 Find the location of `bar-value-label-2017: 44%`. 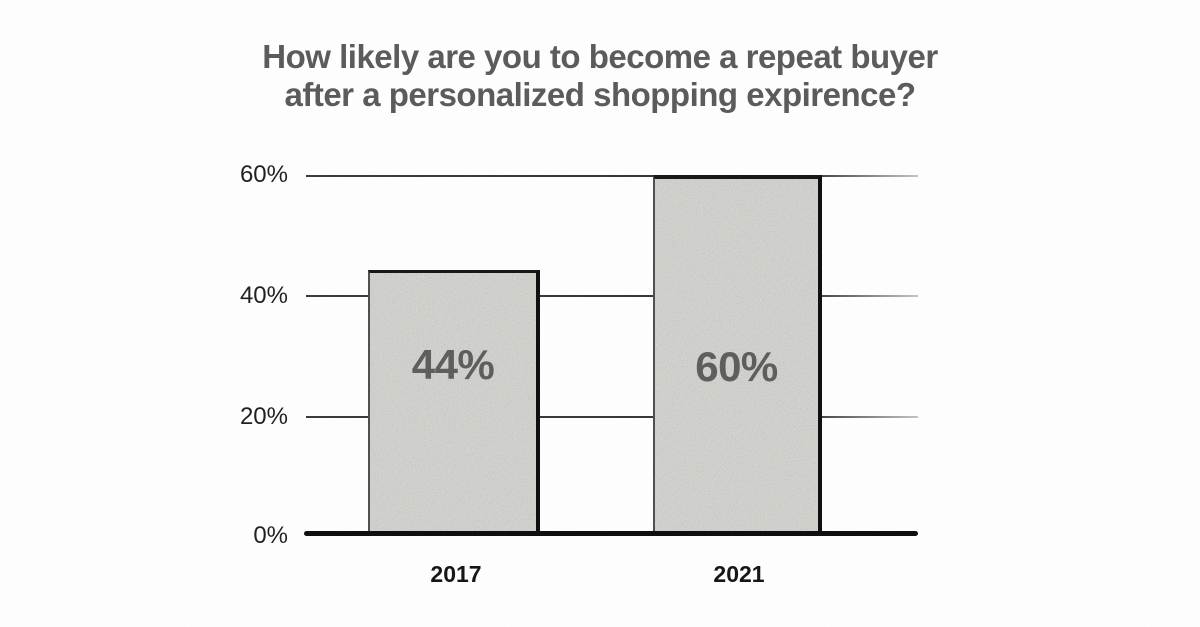

bar-value-label-2017: 44% is located at coordinates (453, 364).